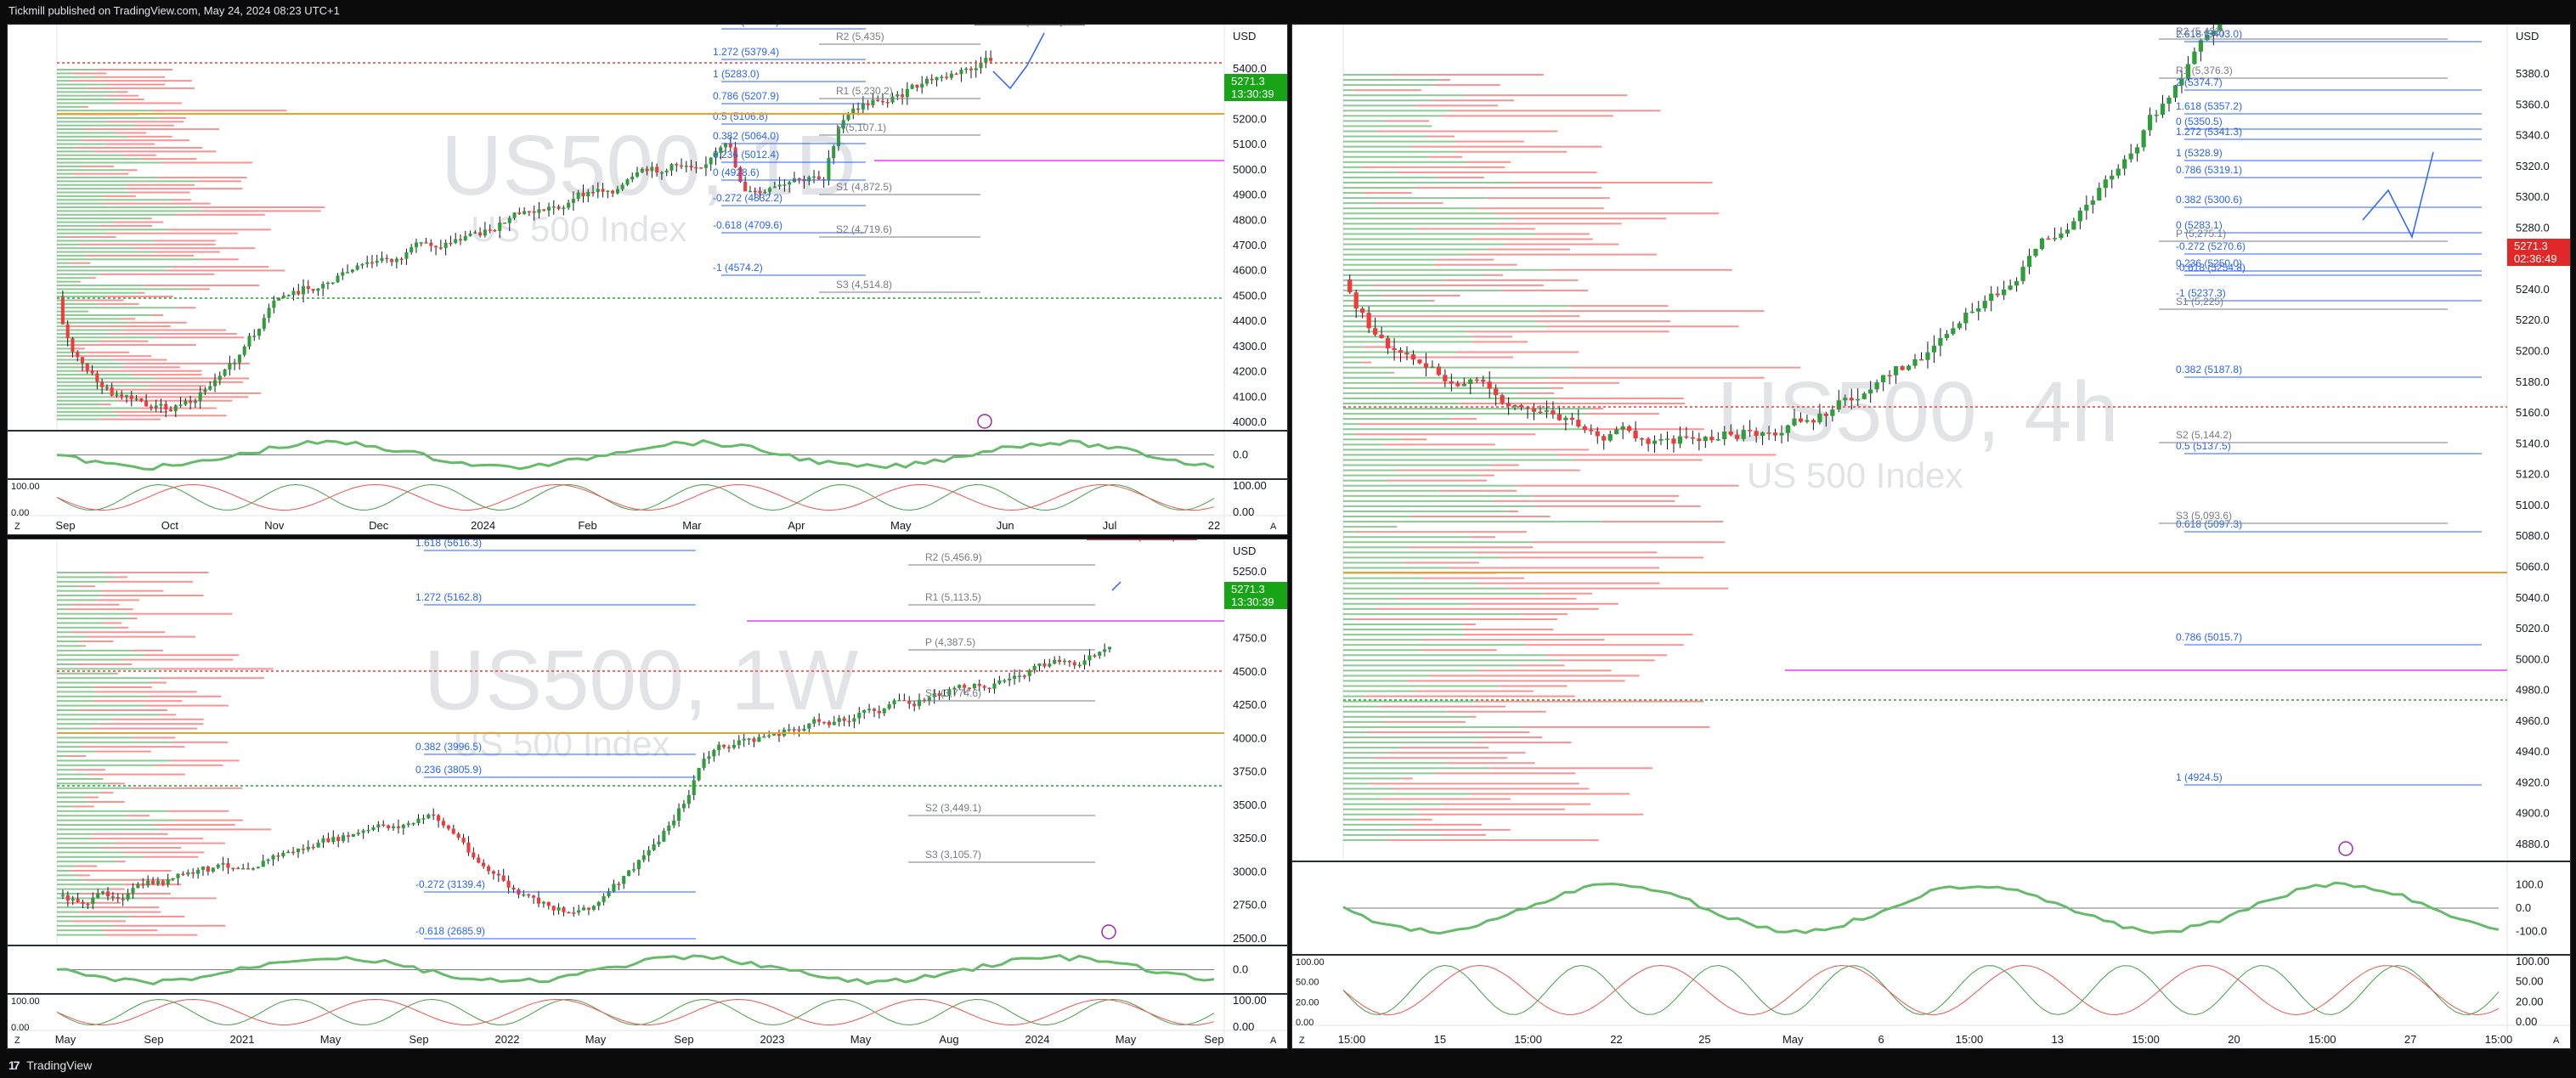  I want to click on pivot-level-label: R2 (5,423), so click(2200, 31).